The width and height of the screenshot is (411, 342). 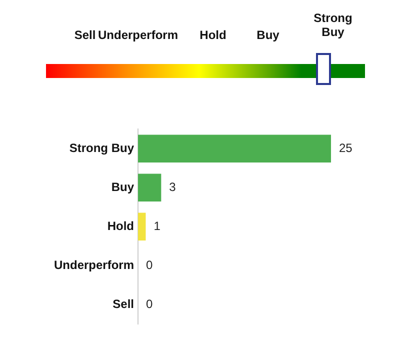 What do you see at coordinates (268, 35) in the screenshot?
I see `category-label: Buy` at bounding box center [268, 35].